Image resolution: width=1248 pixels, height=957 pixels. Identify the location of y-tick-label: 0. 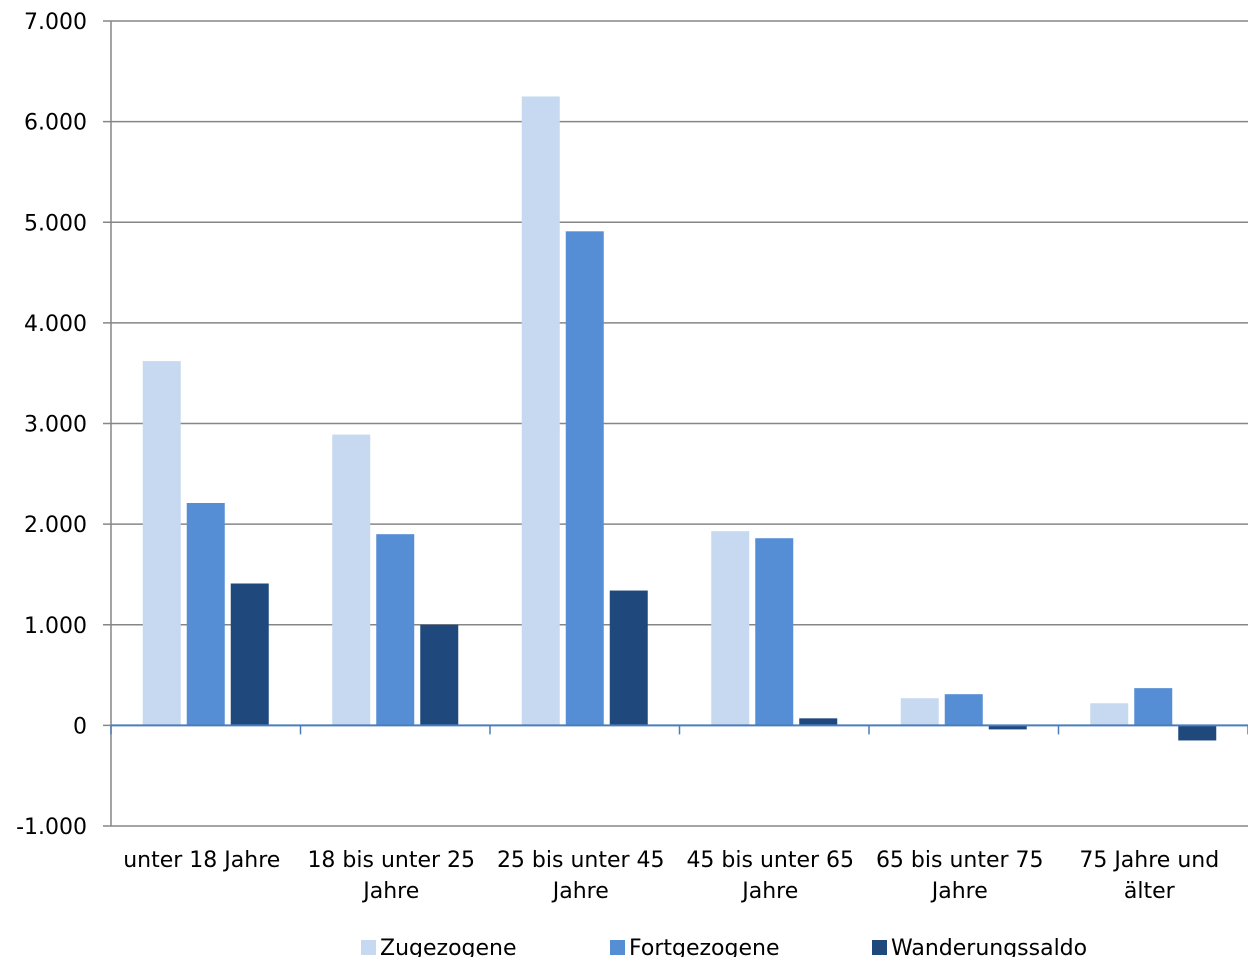
(80, 726).